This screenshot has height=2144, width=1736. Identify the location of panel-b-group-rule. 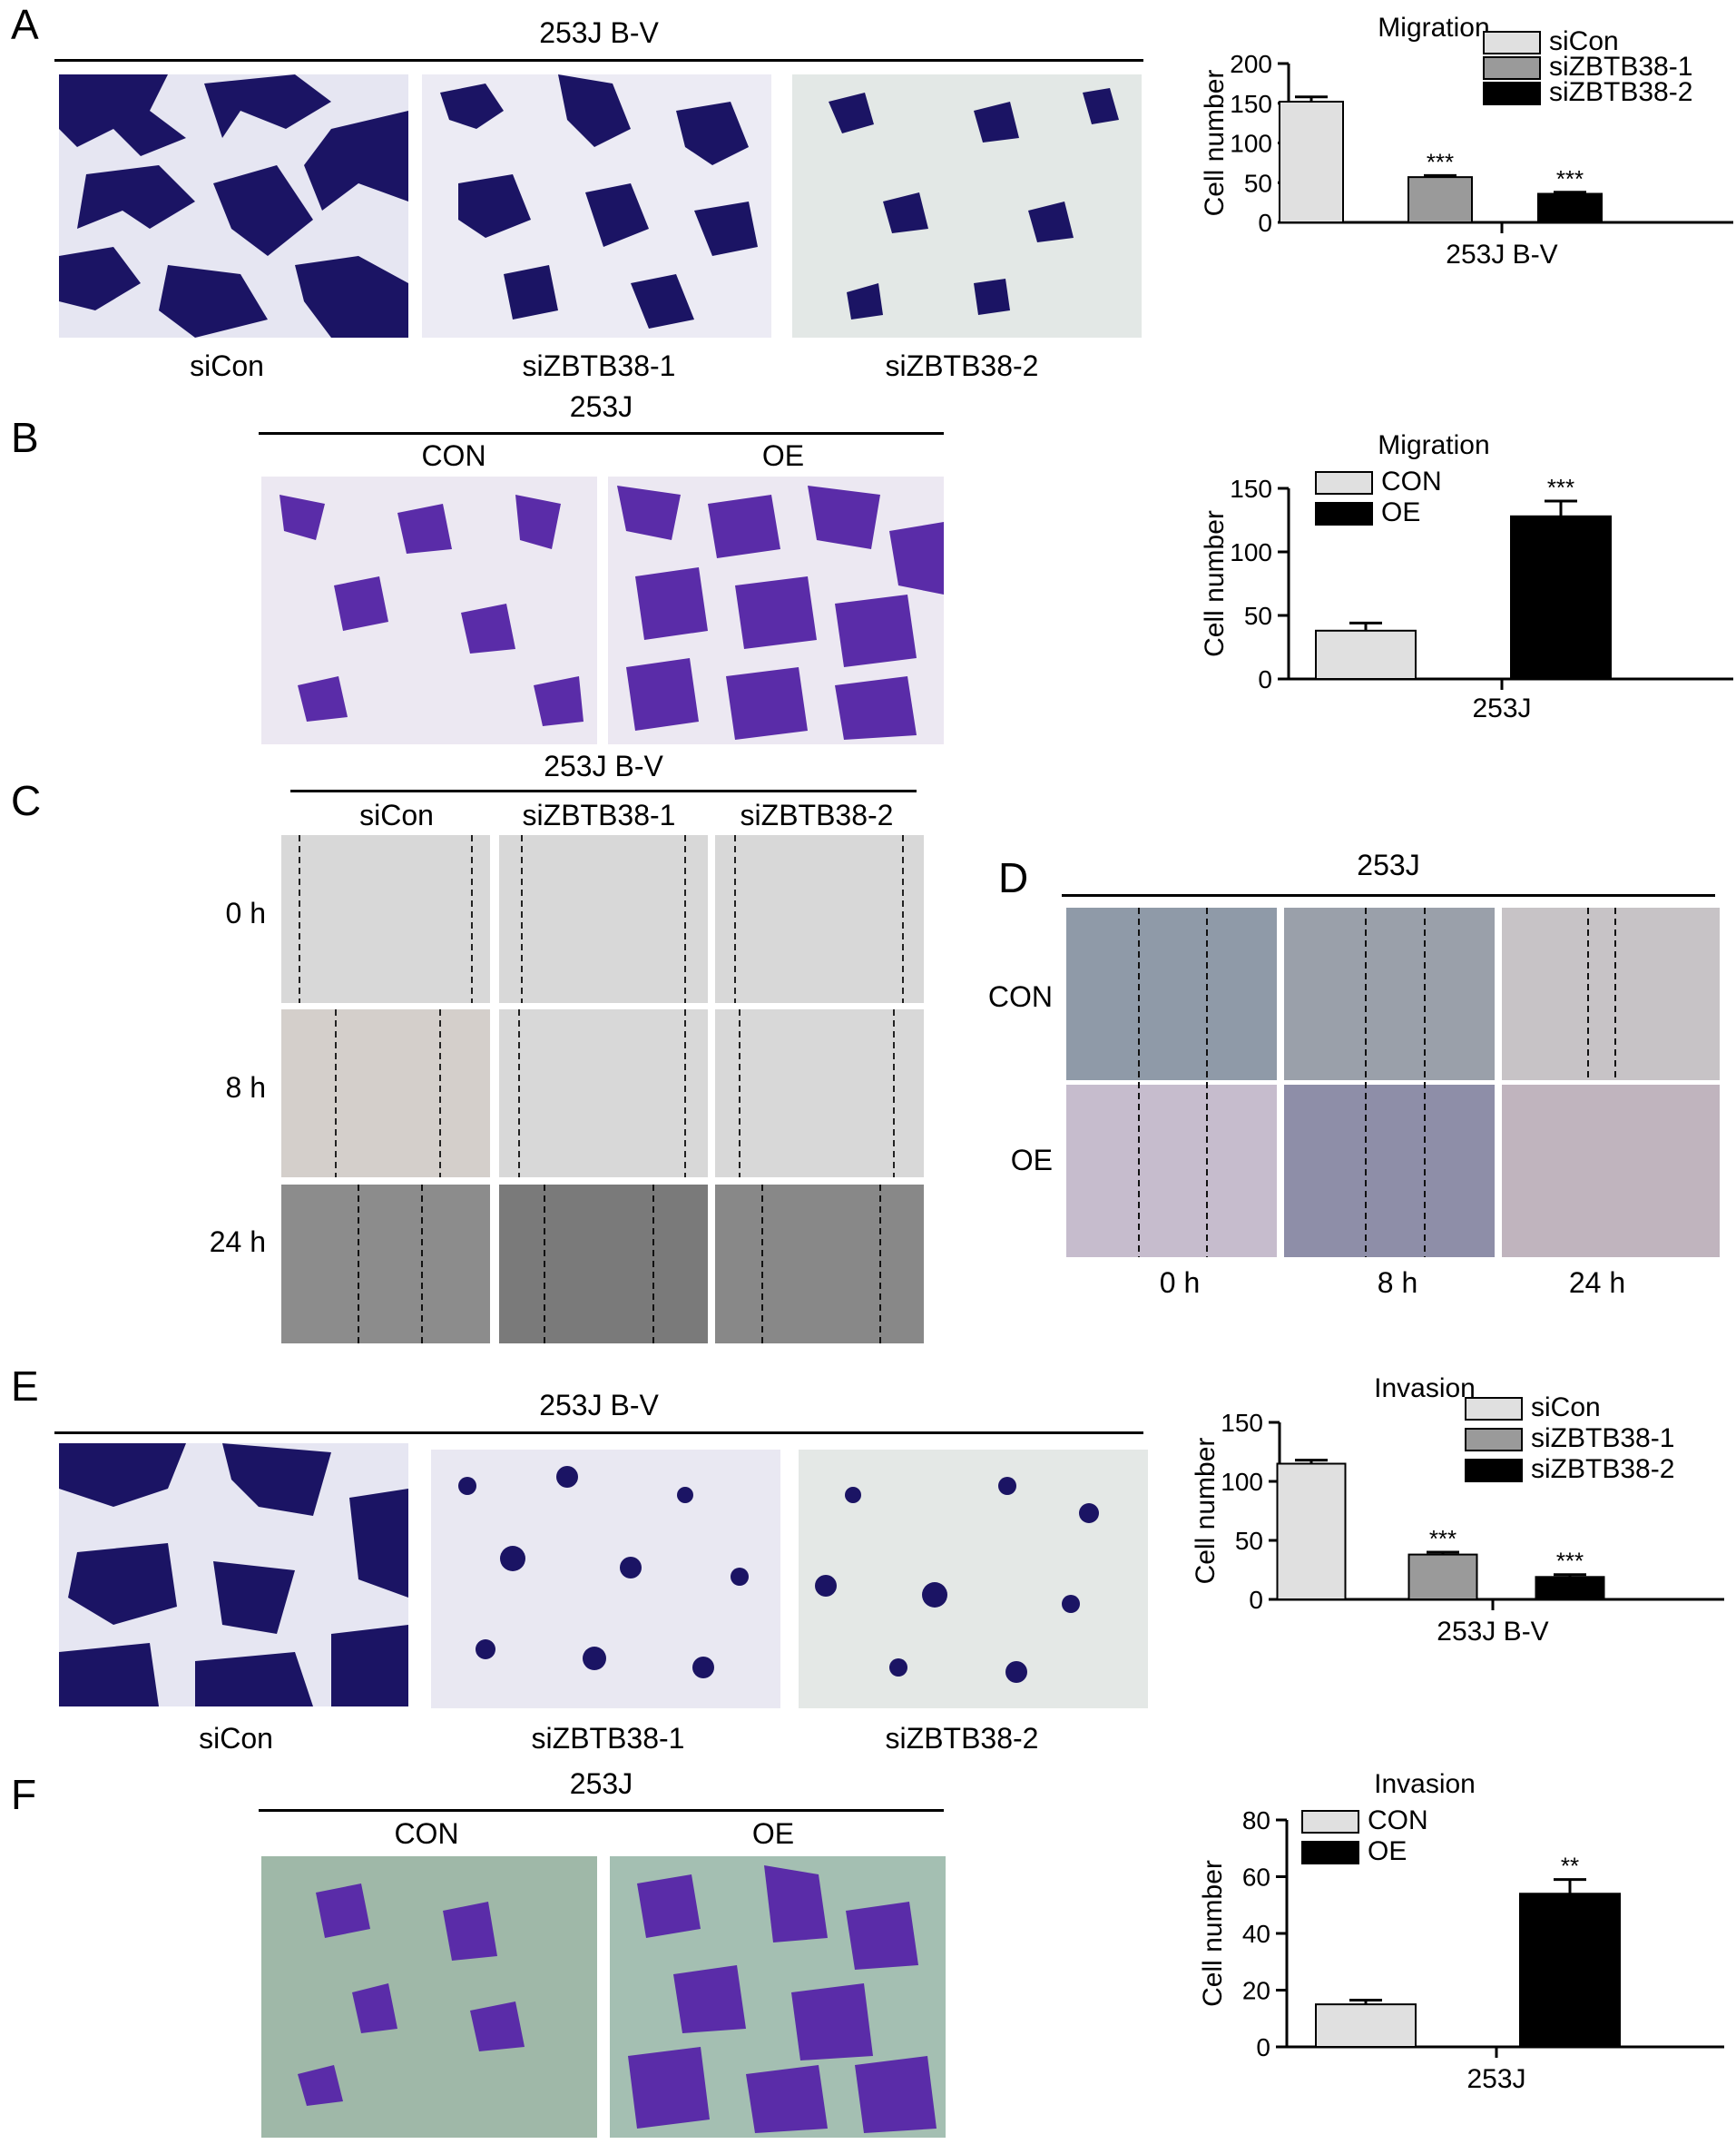
(601, 433).